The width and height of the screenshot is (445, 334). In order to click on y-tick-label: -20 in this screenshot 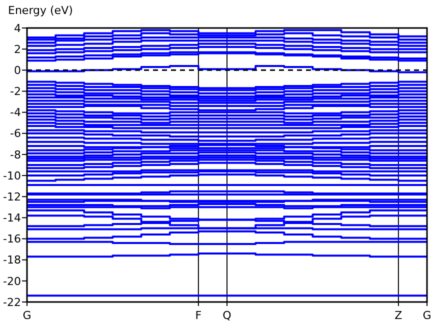, I will do `click(12, 281)`.